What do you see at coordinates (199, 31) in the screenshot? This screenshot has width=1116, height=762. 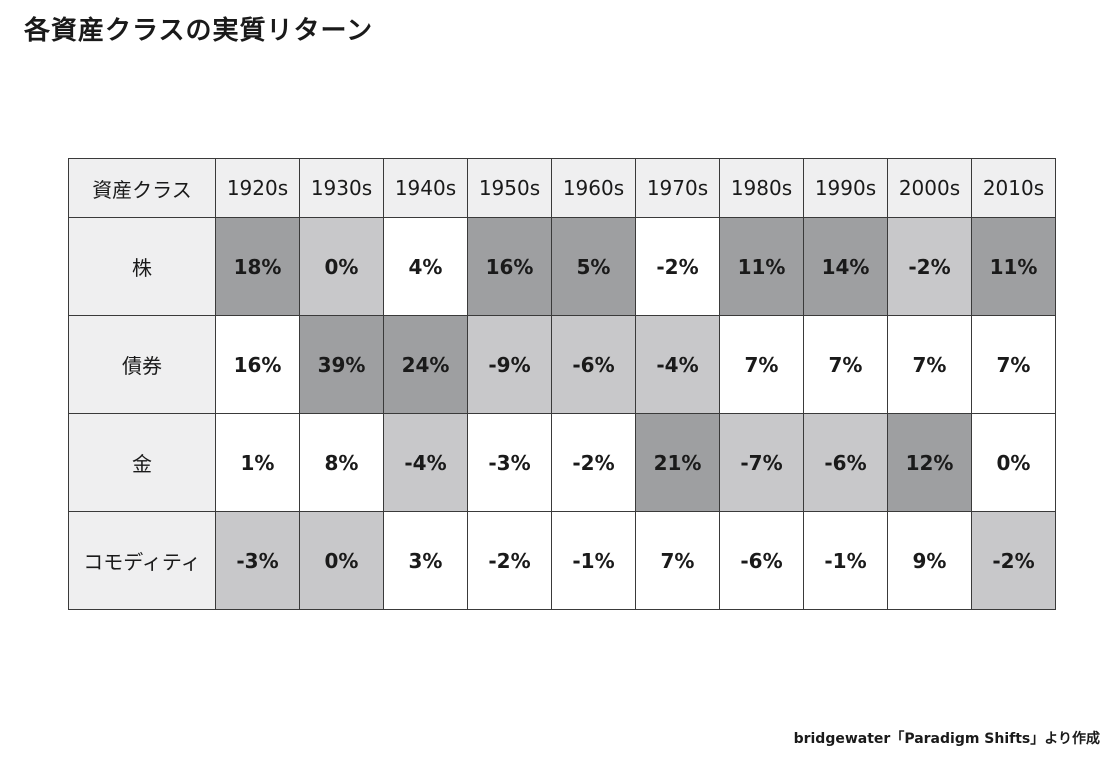 I see `chart-title: 各資産クラスの実質リターン` at bounding box center [199, 31].